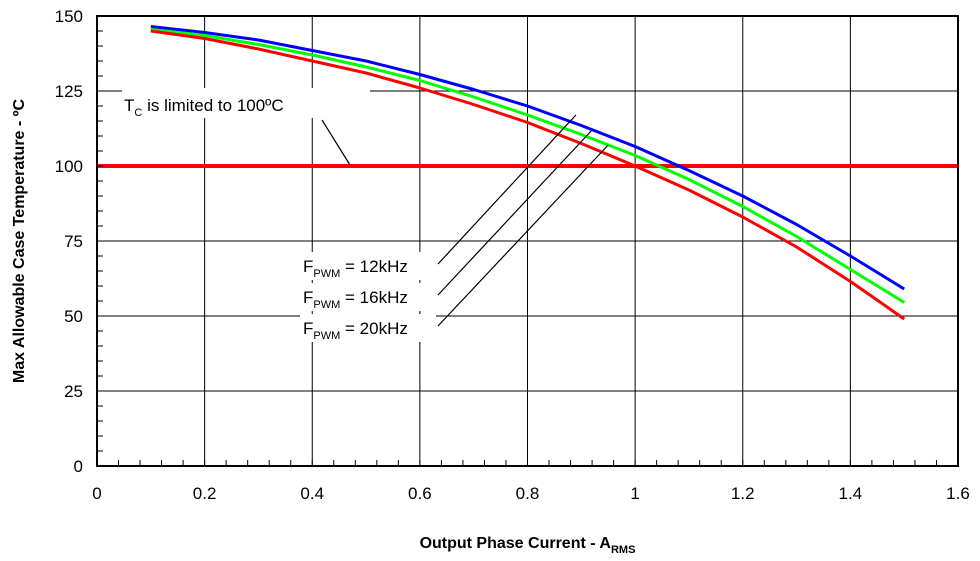 Image resolution: width=980 pixels, height=561 pixels. I want to click on y-tick-labels: 0 25 50 75 100 125 150, so click(69, 241).